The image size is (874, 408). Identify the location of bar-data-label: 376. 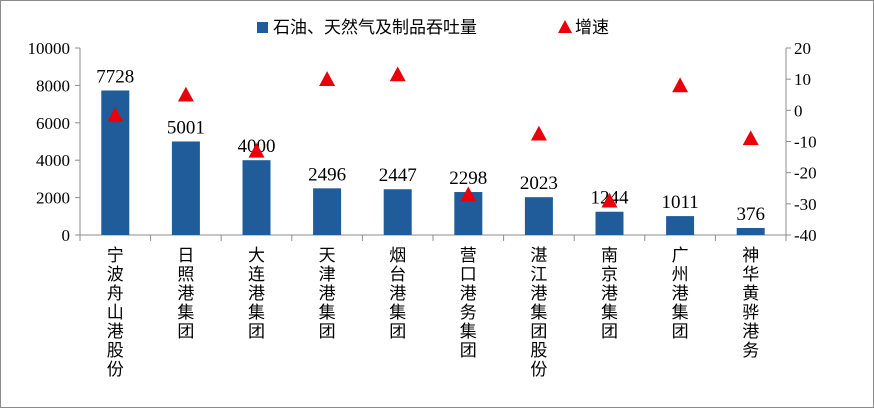
(750, 214).